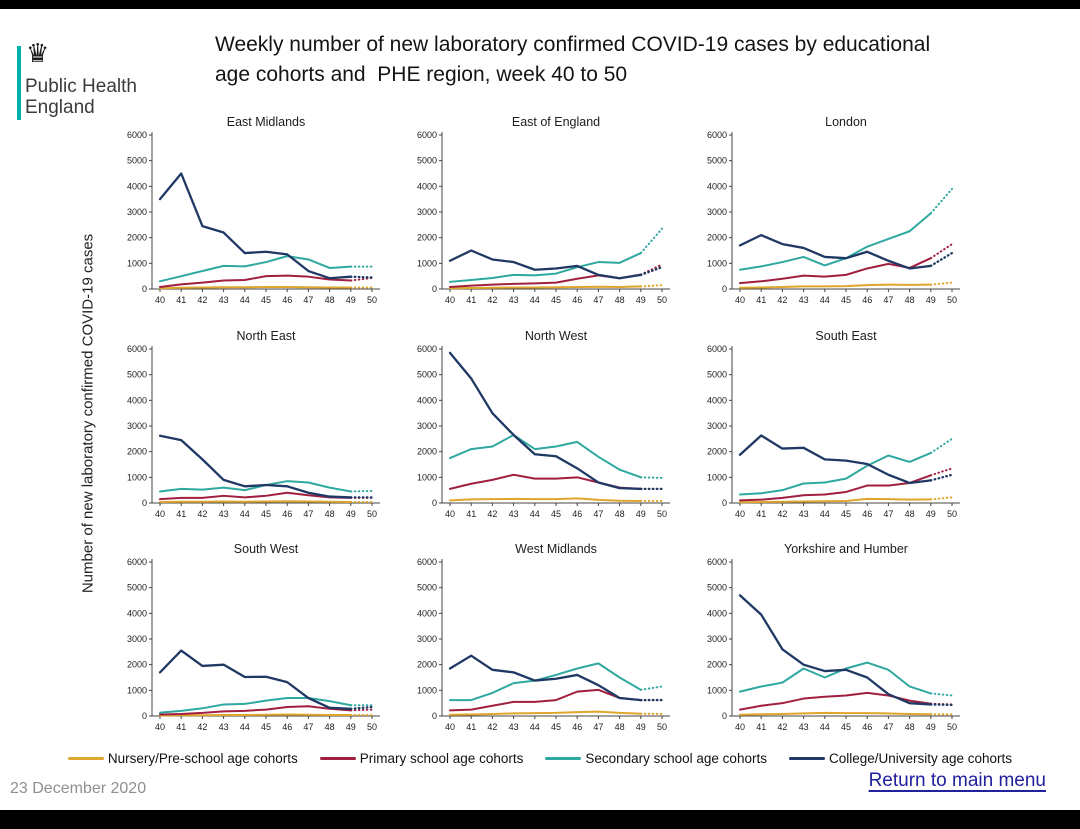 This screenshot has width=1080, height=829. I want to click on bottom-black-bar, so click(540, 819).